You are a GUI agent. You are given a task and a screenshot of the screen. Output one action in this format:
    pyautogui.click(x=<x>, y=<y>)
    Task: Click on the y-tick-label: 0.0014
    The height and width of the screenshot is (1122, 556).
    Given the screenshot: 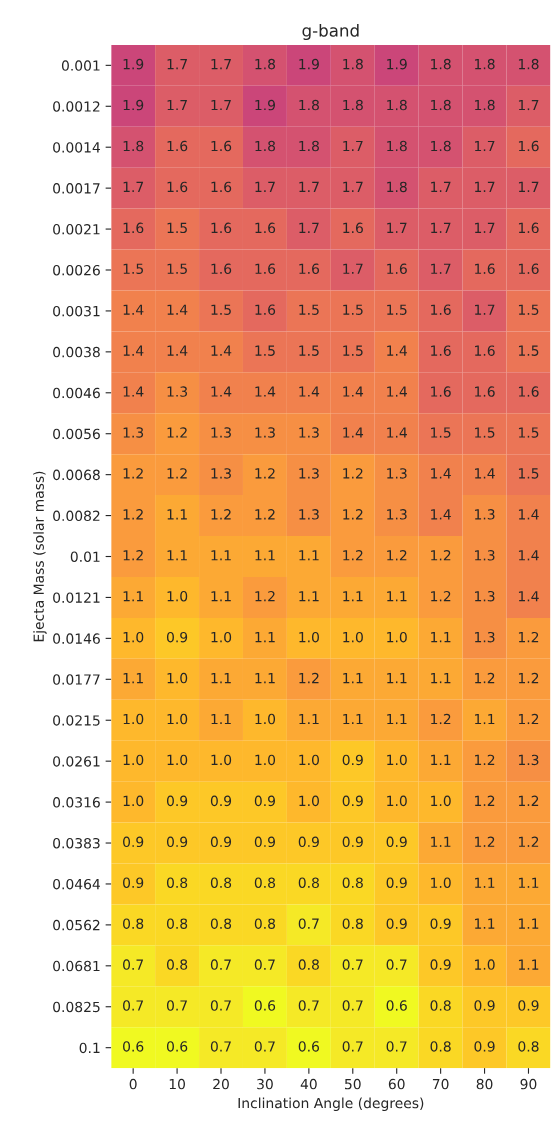 What is the action you would take?
    pyautogui.click(x=76, y=147)
    